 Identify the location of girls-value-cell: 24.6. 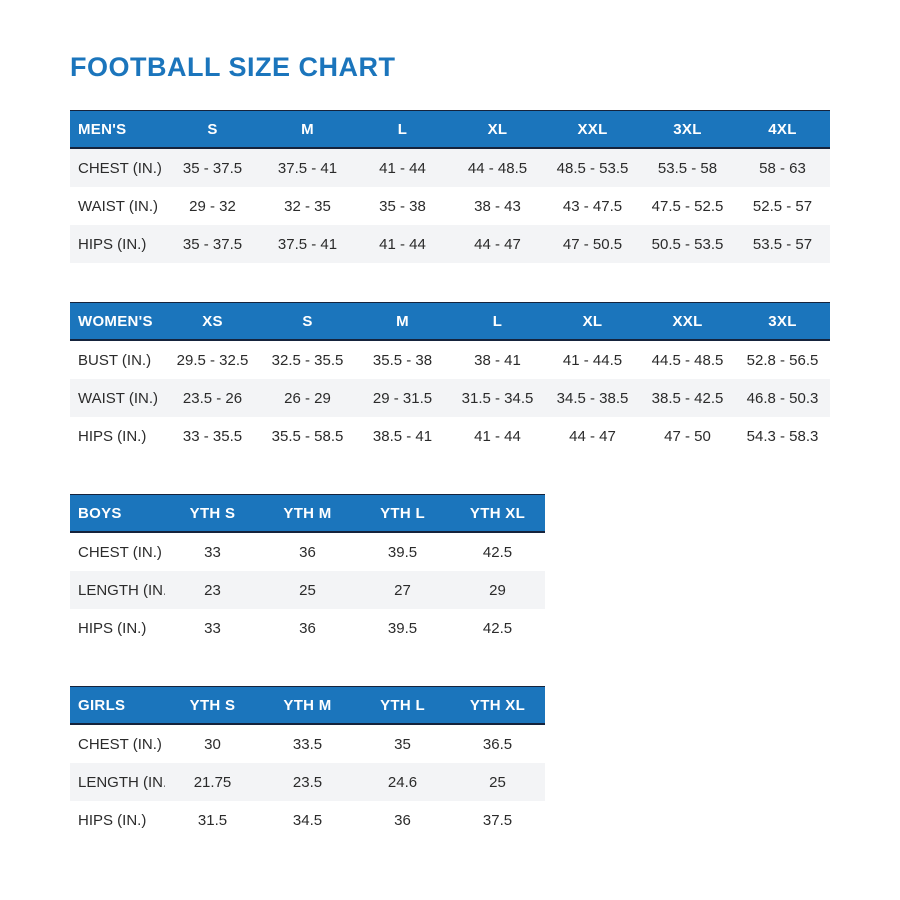
(402, 782).